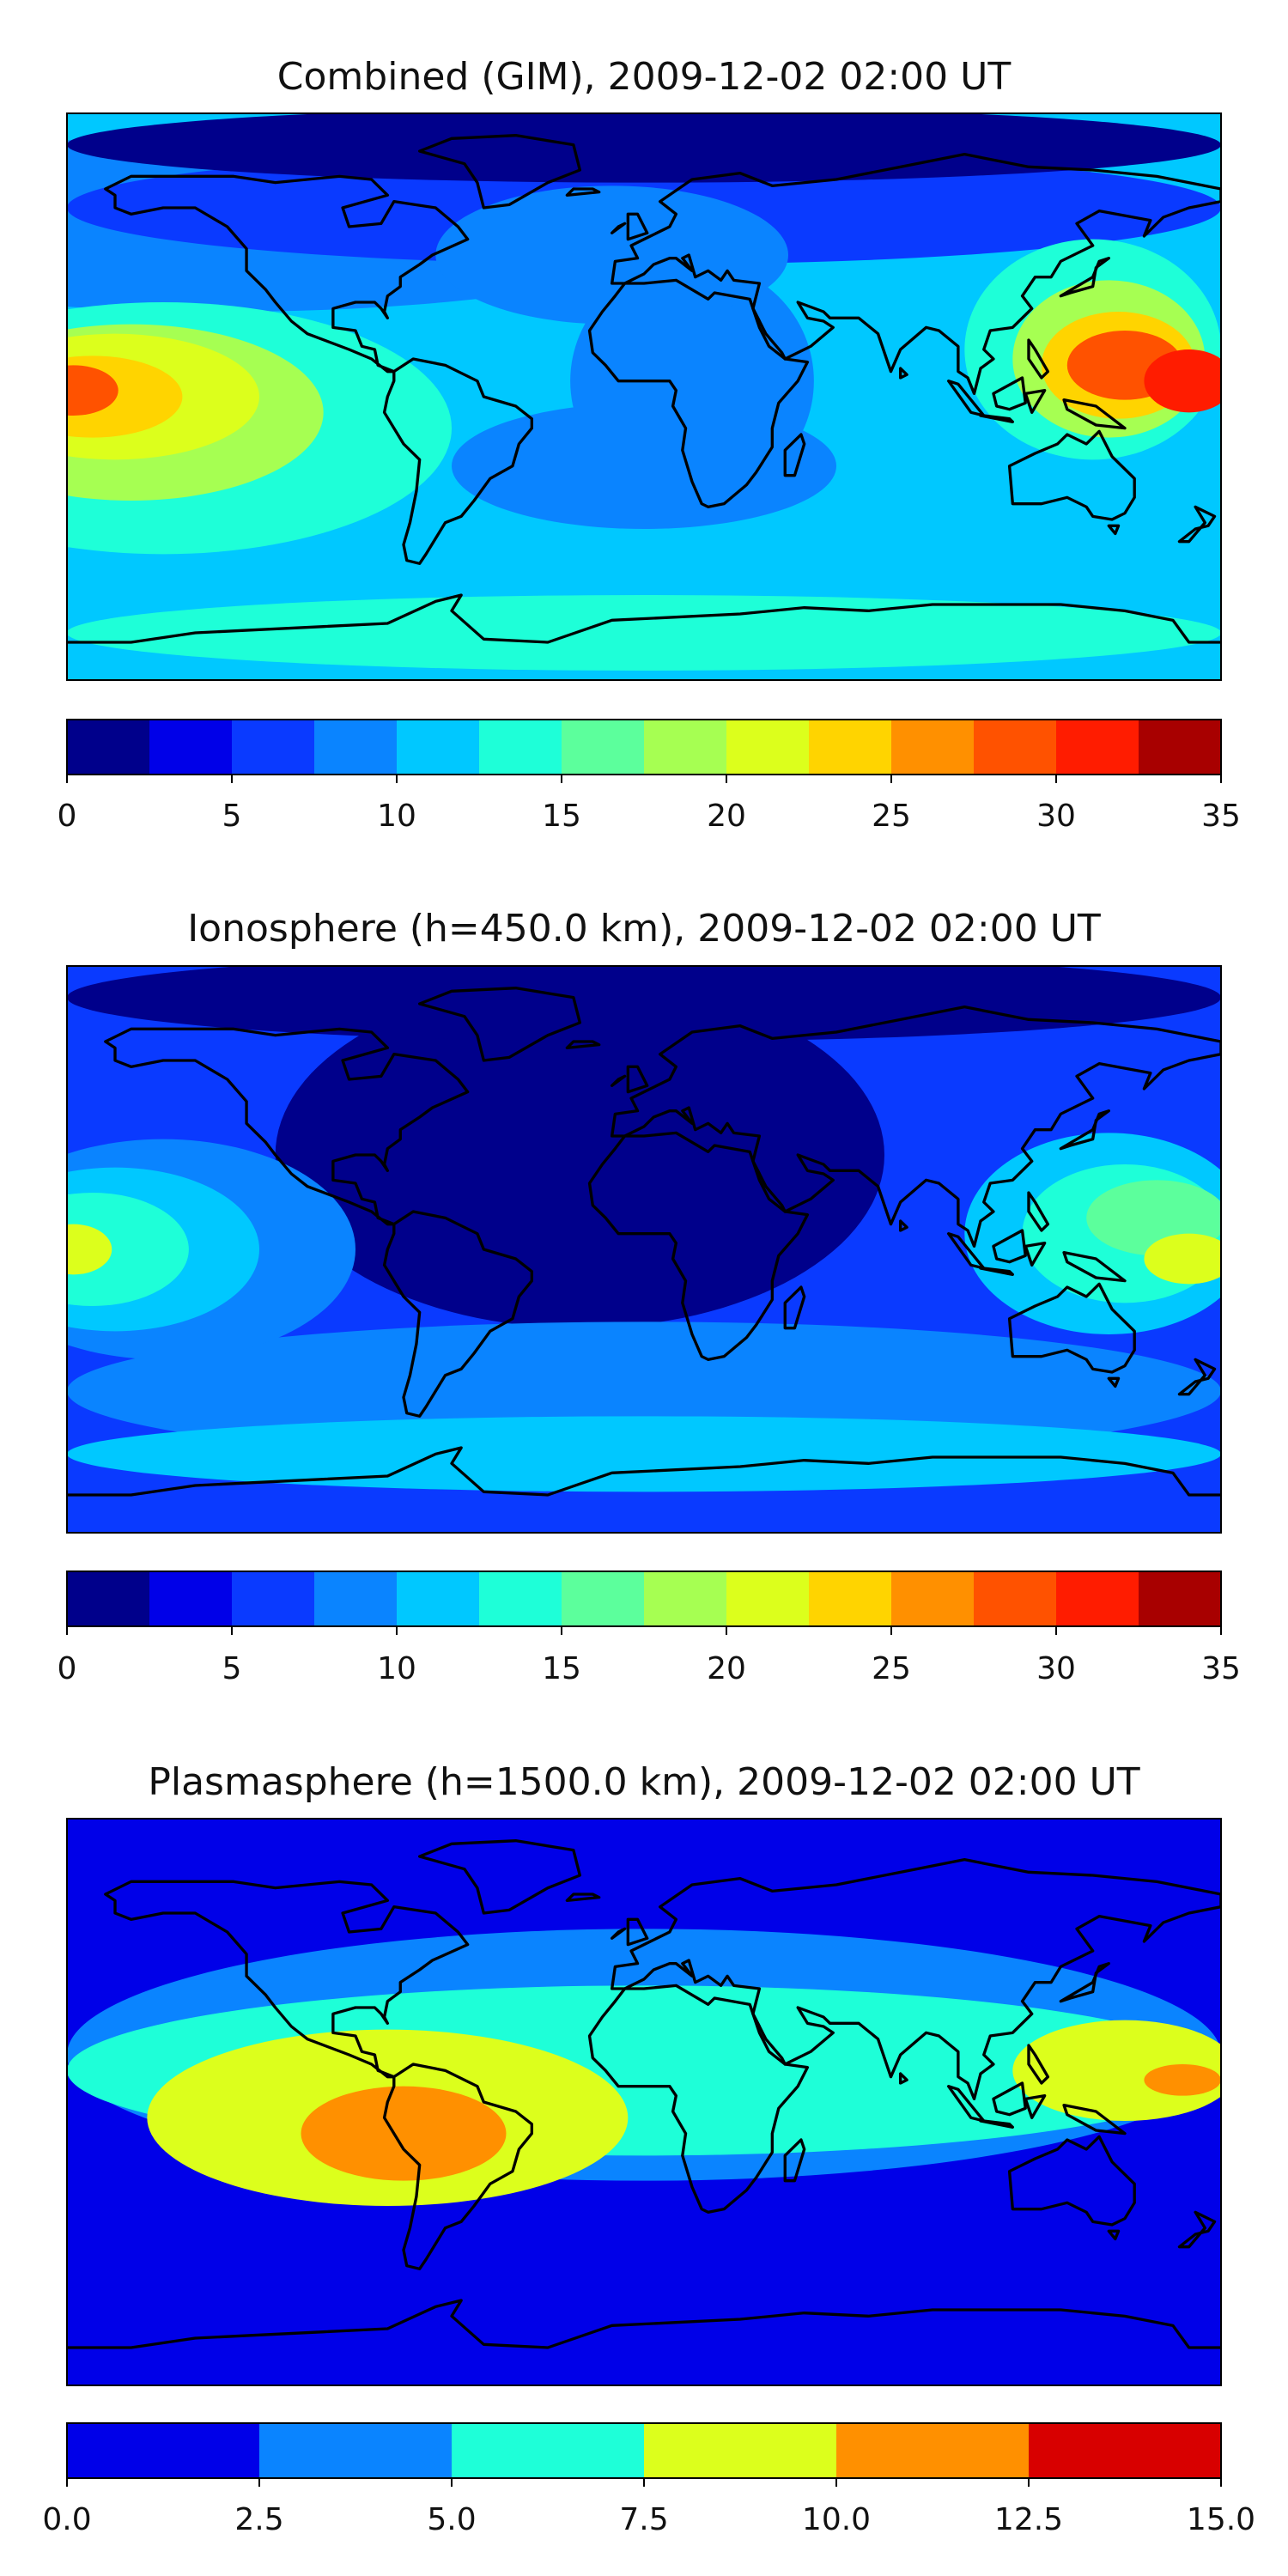 This screenshot has width=1288, height=2576. I want to click on panel-title: Combined (GIM), 2009-12-02 02:00 UT, so click(644, 77).